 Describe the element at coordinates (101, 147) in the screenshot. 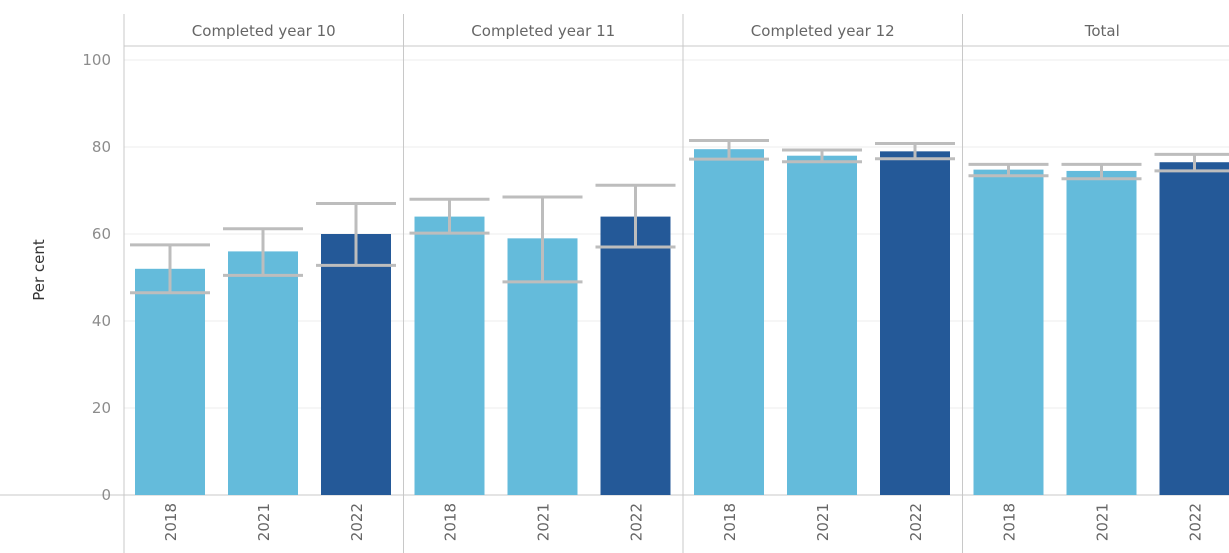

I see `y-tick-label: 80` at that location.